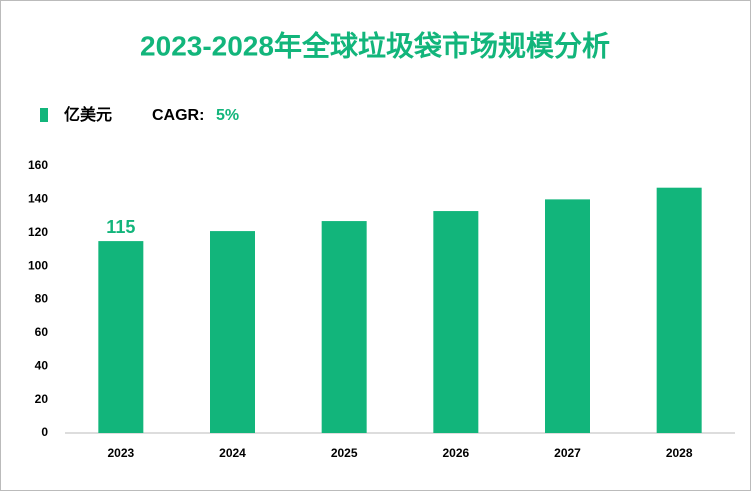 This screenshot has height=491, width=751. I want to click on x-tick-label: 2026, so click(455, 453).